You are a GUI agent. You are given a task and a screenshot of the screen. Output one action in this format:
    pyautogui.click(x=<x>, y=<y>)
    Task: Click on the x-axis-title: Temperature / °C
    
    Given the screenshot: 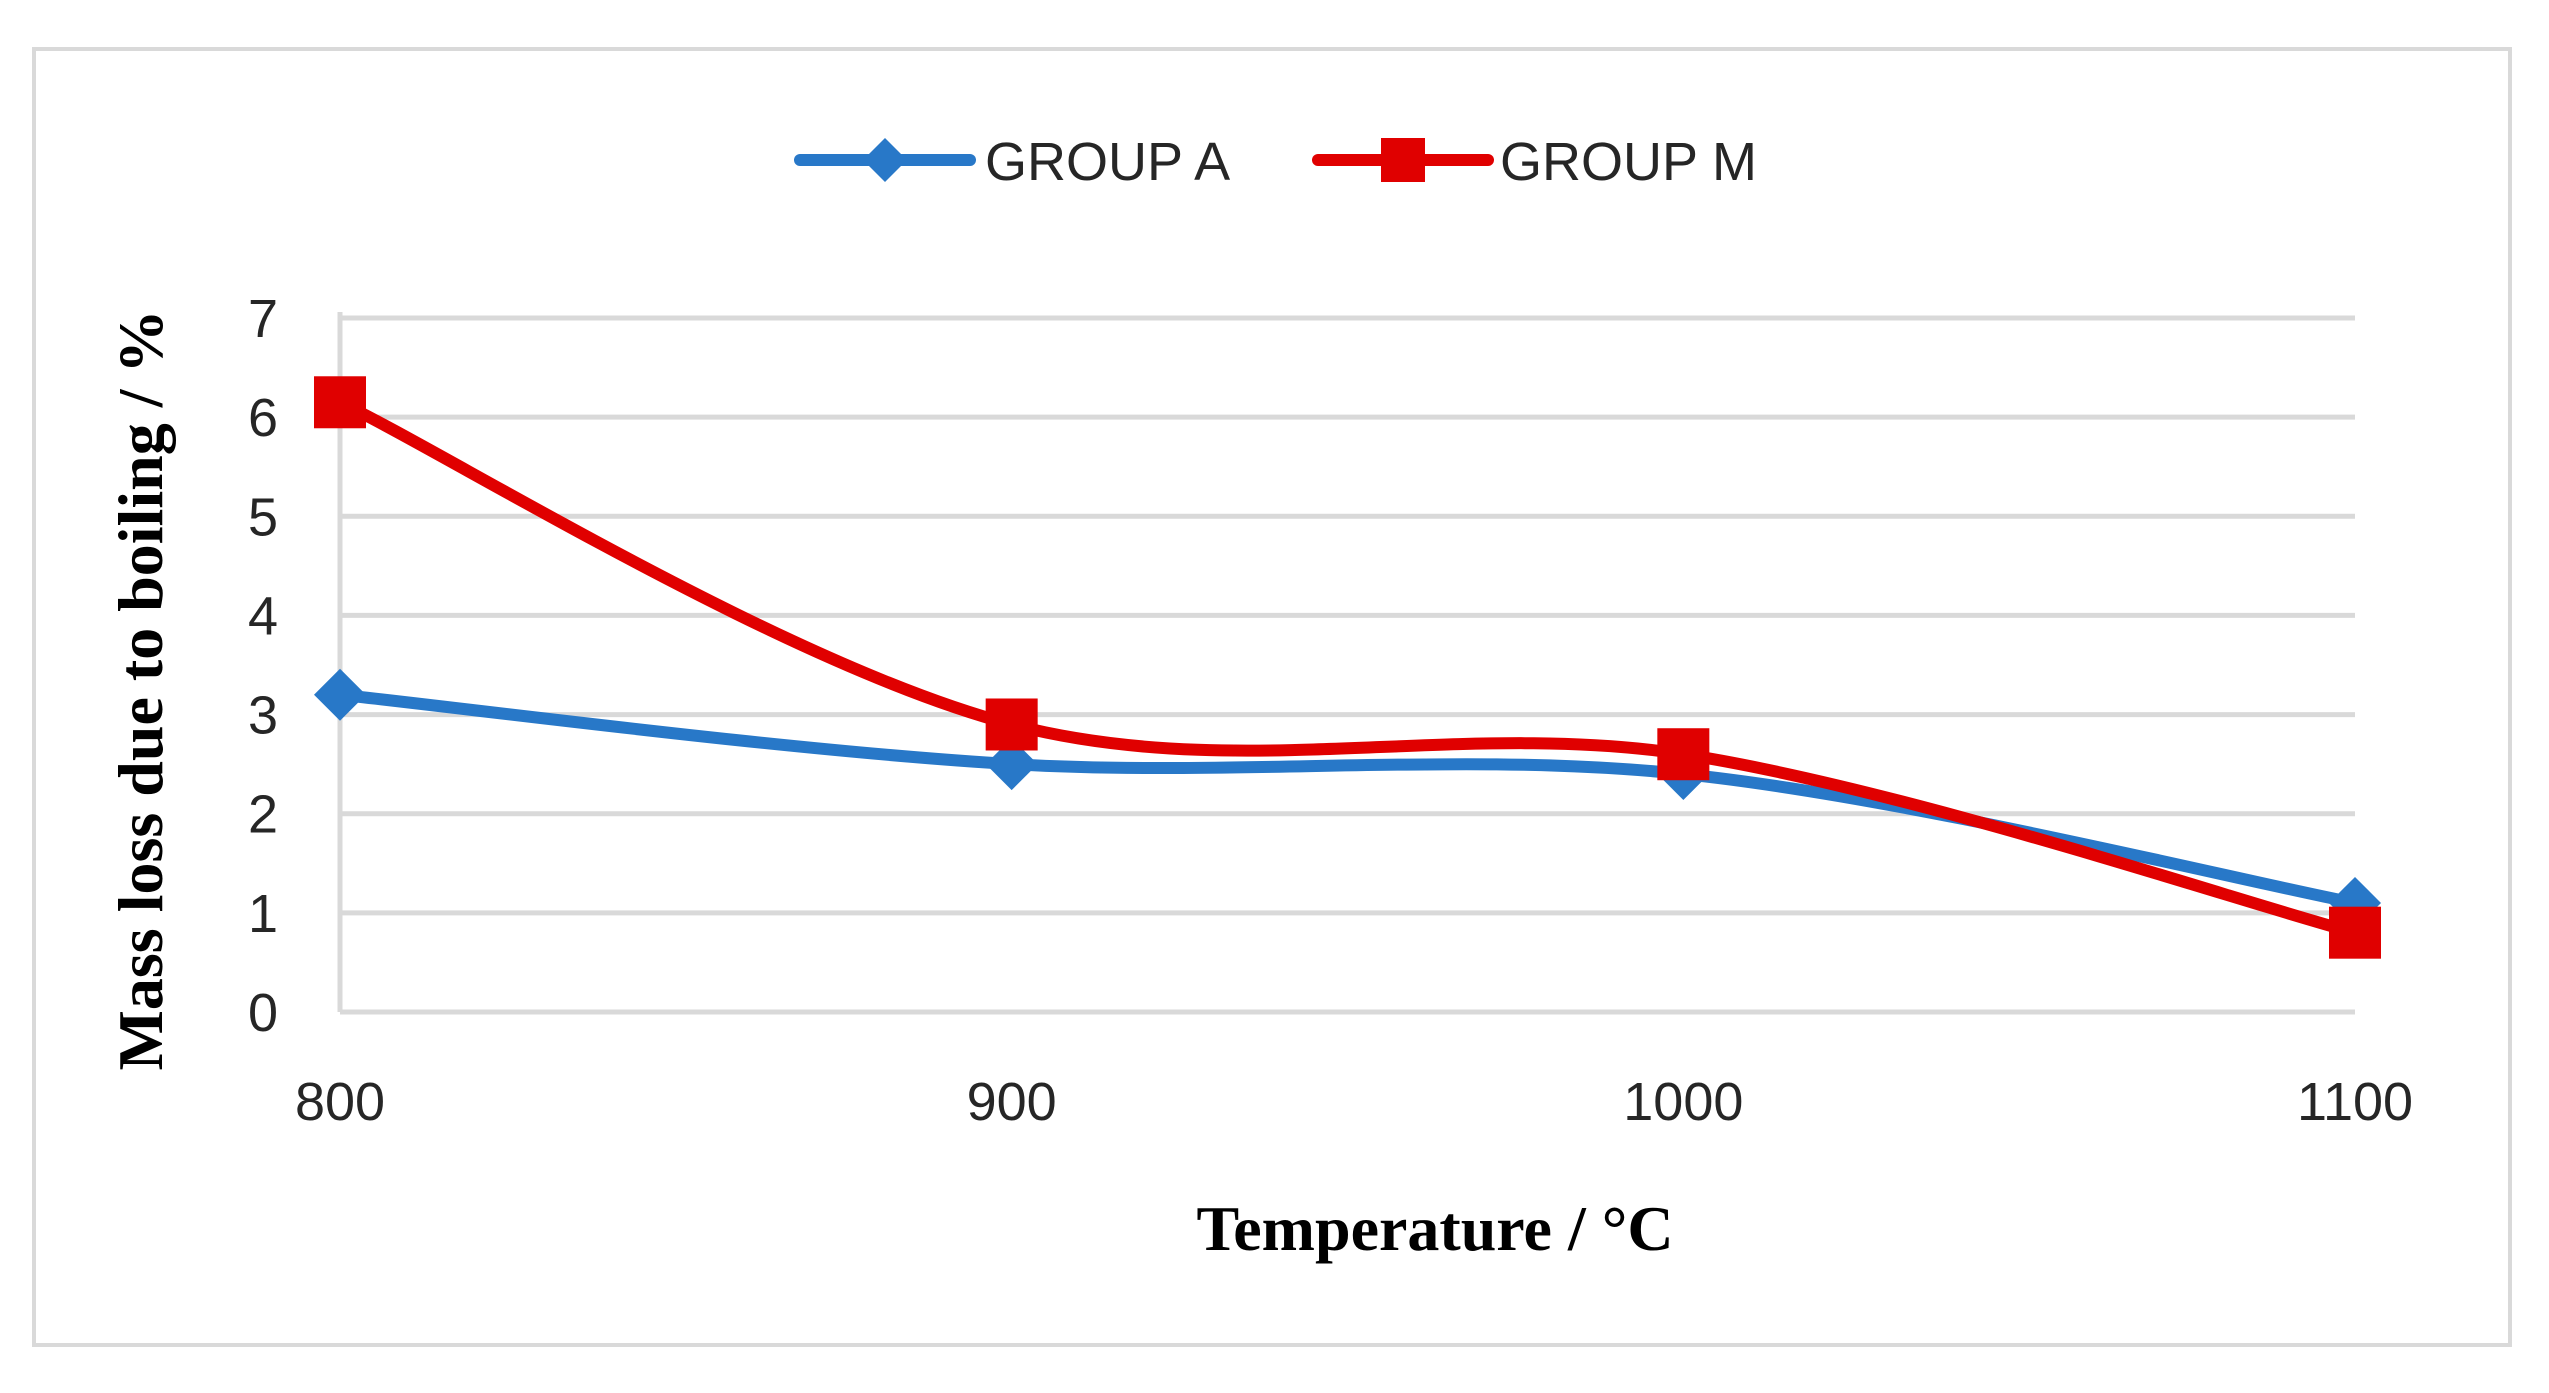 What is the action you would take?
    pyautogui.click(x=1434, y=1228)
    